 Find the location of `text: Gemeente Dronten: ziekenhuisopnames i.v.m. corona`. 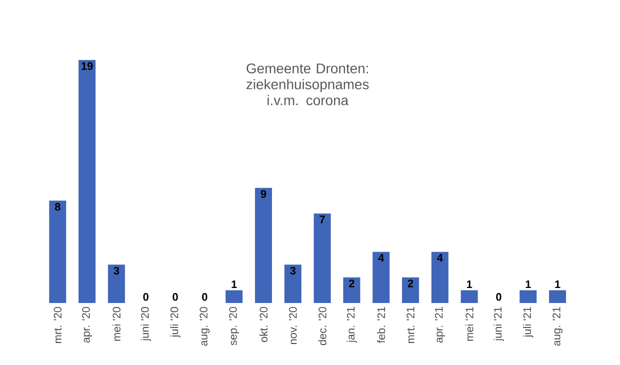

text: Gemeente Dronten: ziekenhuisopnames i.v.m. corona is located at coordinates (307, 84).